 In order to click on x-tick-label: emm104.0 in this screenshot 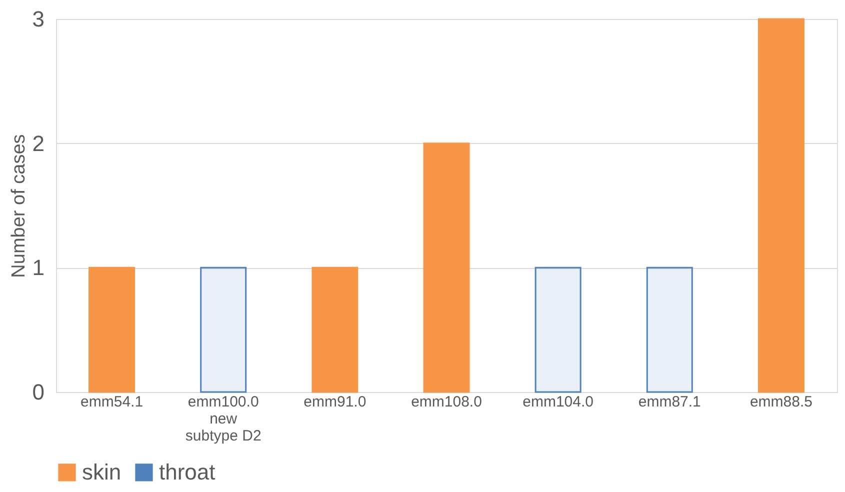, I will do `click(558, 402)`.